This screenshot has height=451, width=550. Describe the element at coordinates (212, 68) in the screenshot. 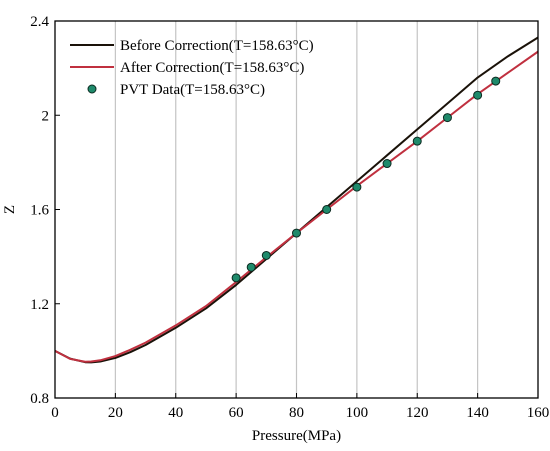

I see `legend-label: After Correction(T=158.63°C)` at that location.